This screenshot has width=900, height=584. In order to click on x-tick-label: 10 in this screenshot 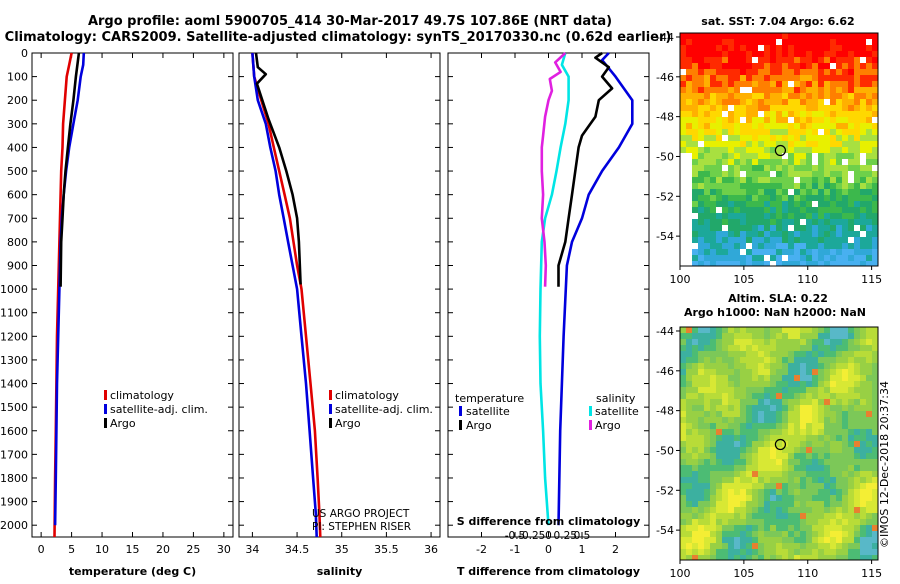, I will do `click(102, 549)`.